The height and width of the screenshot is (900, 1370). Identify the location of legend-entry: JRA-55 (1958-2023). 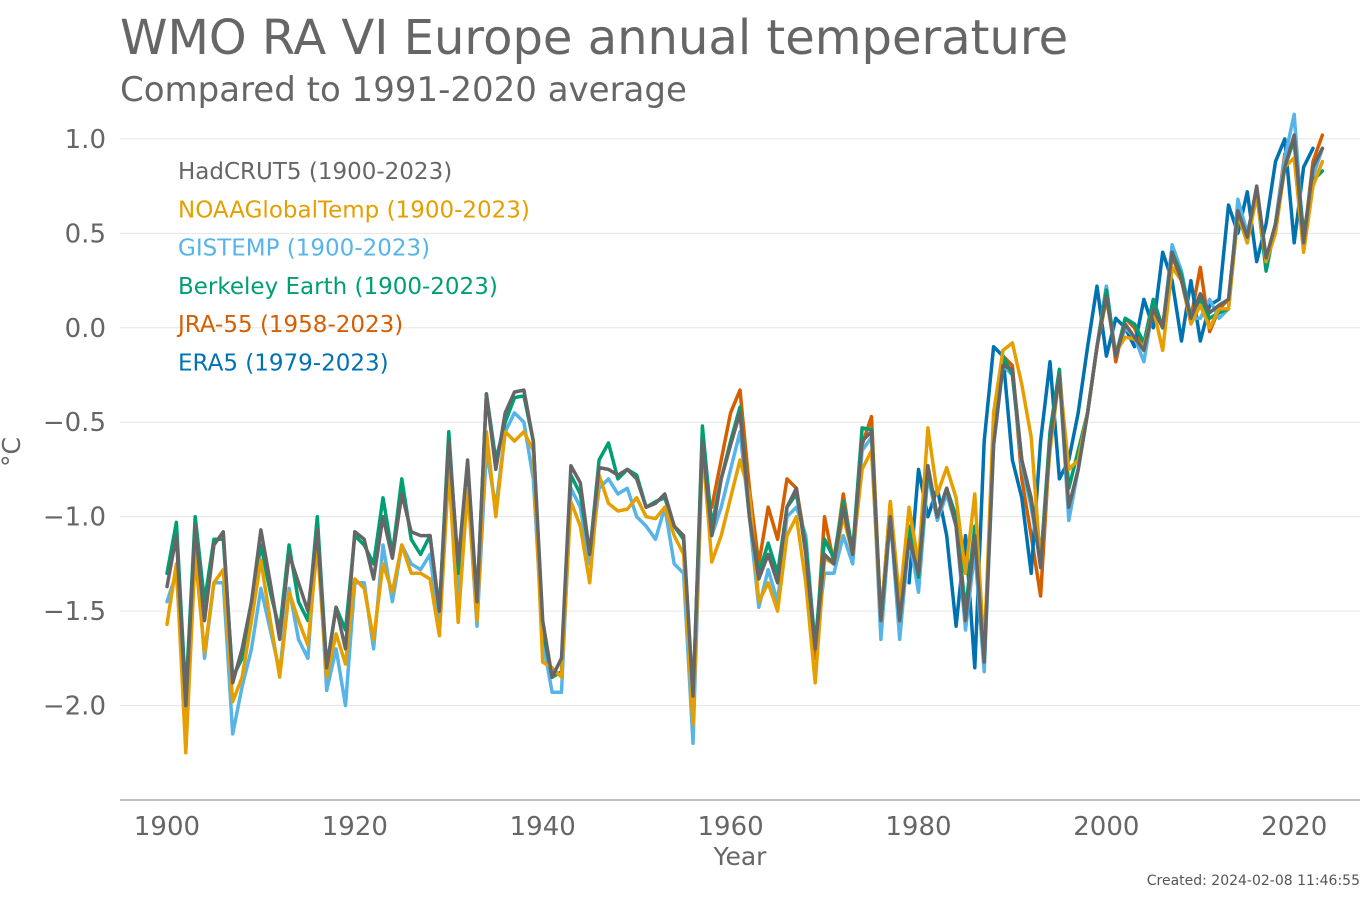
(289, 325).